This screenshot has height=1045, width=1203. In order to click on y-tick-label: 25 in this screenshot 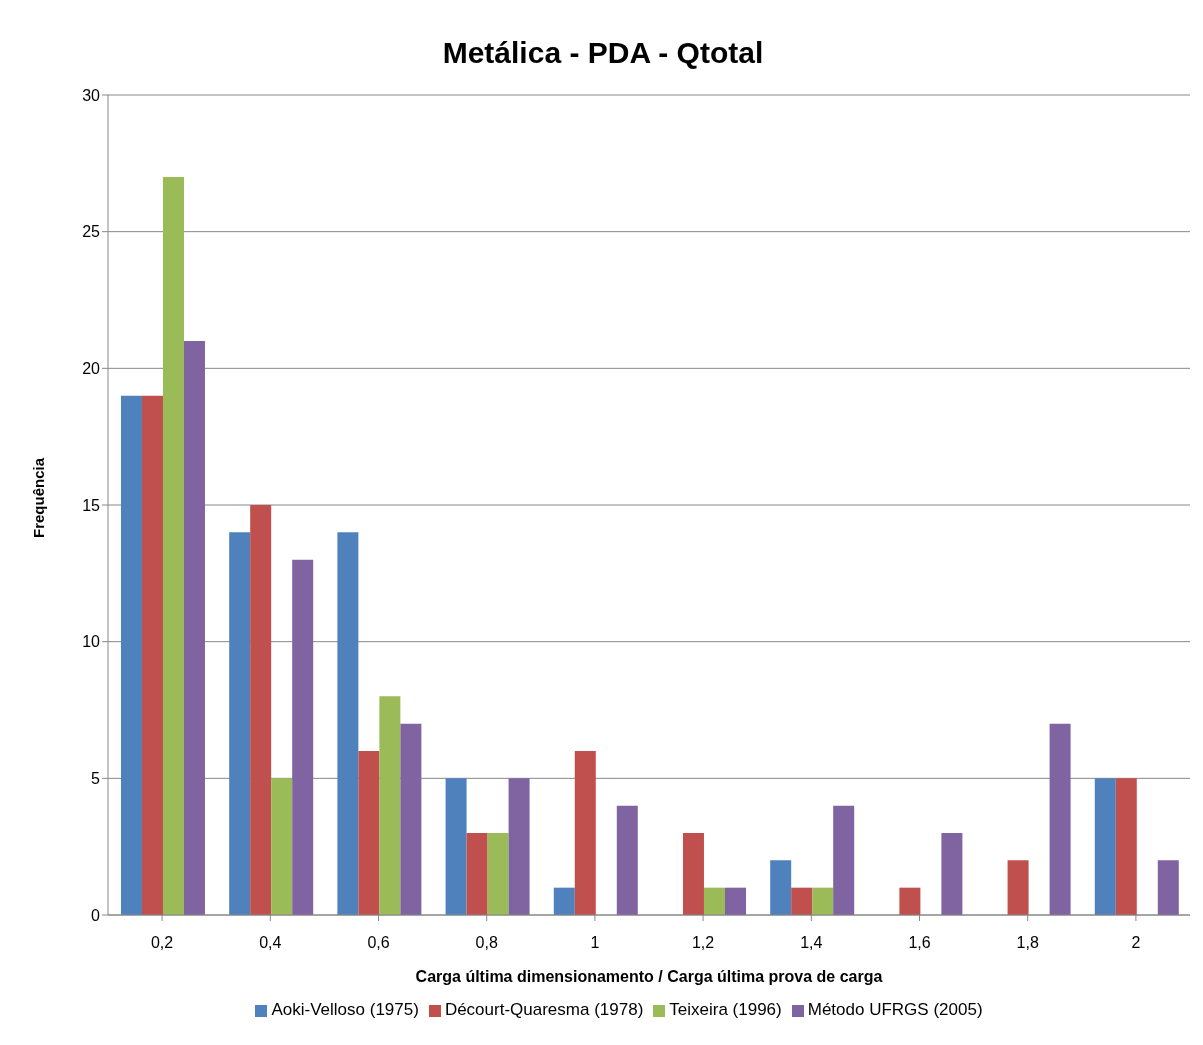, I will do `click(91, 232)`.